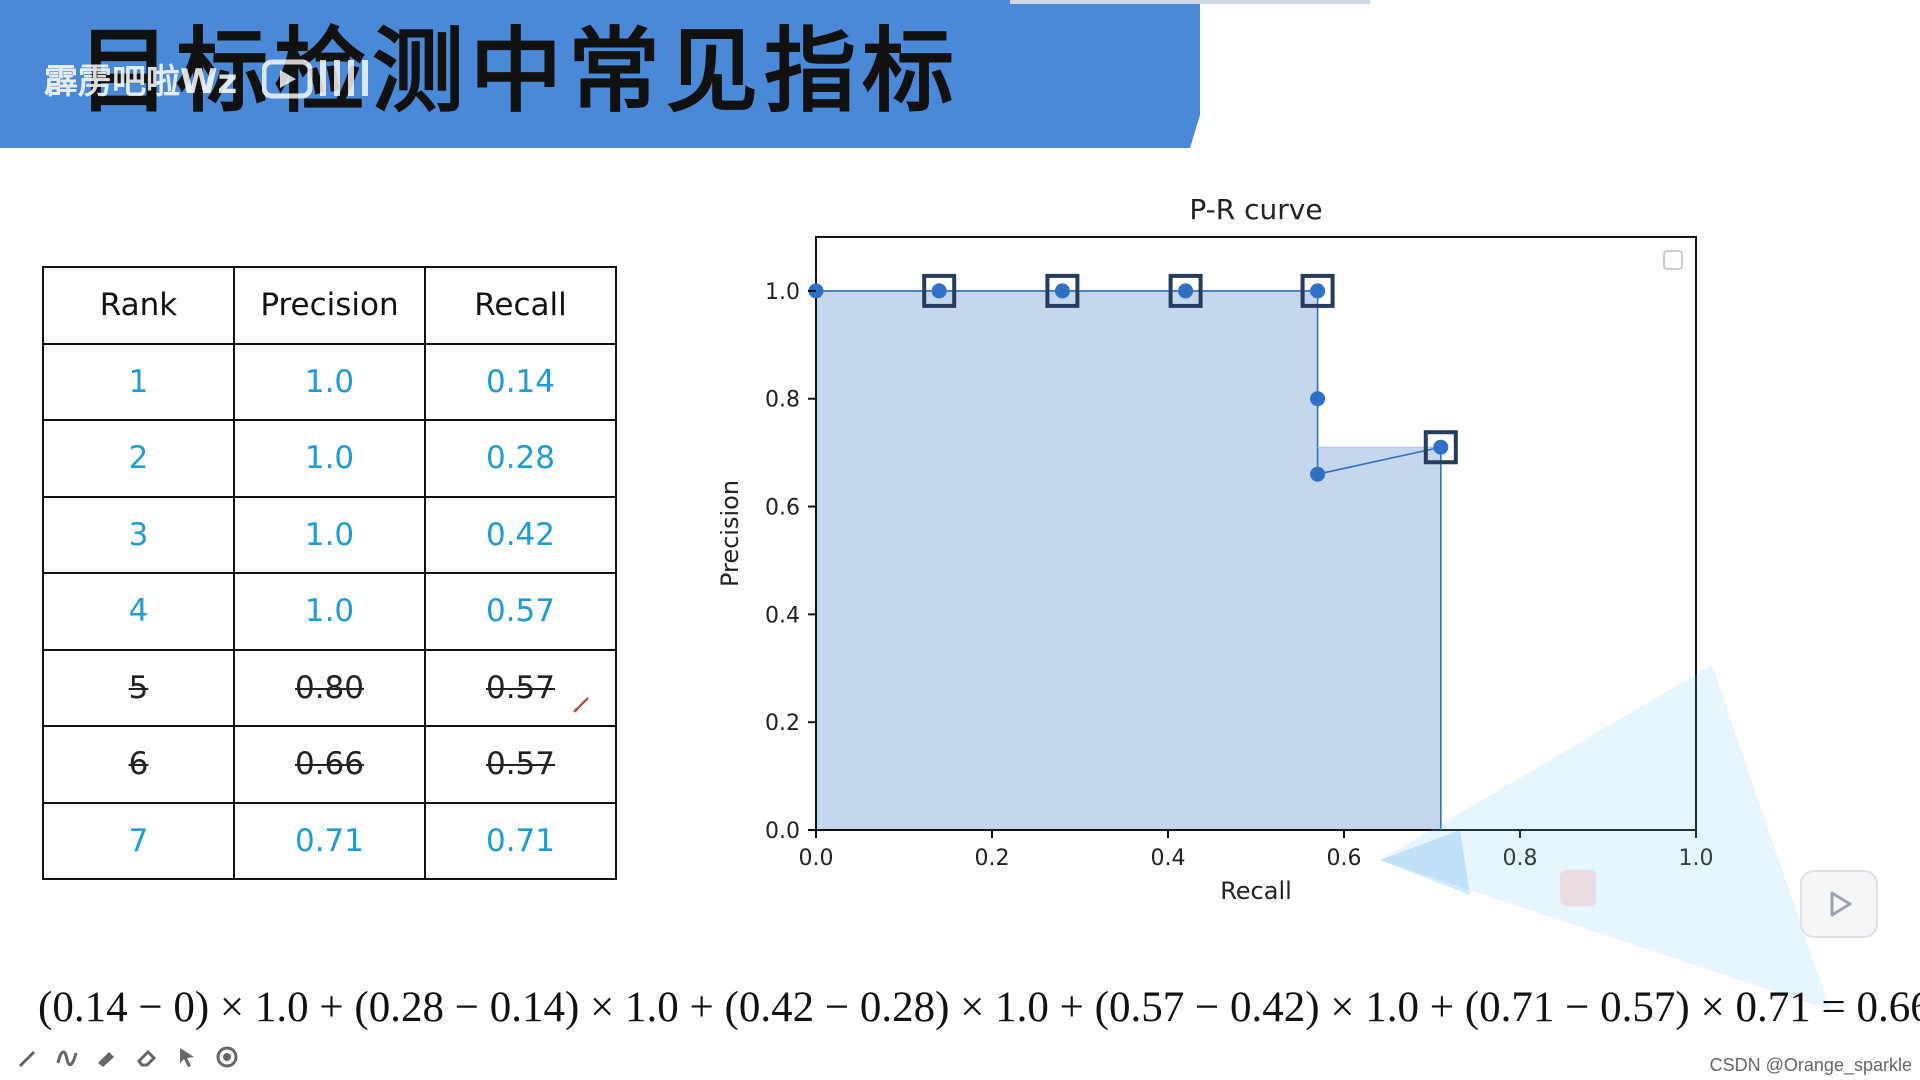 This screenshot has width=1920, height=1080. I want to click on points-layer, so click(1128, 382).